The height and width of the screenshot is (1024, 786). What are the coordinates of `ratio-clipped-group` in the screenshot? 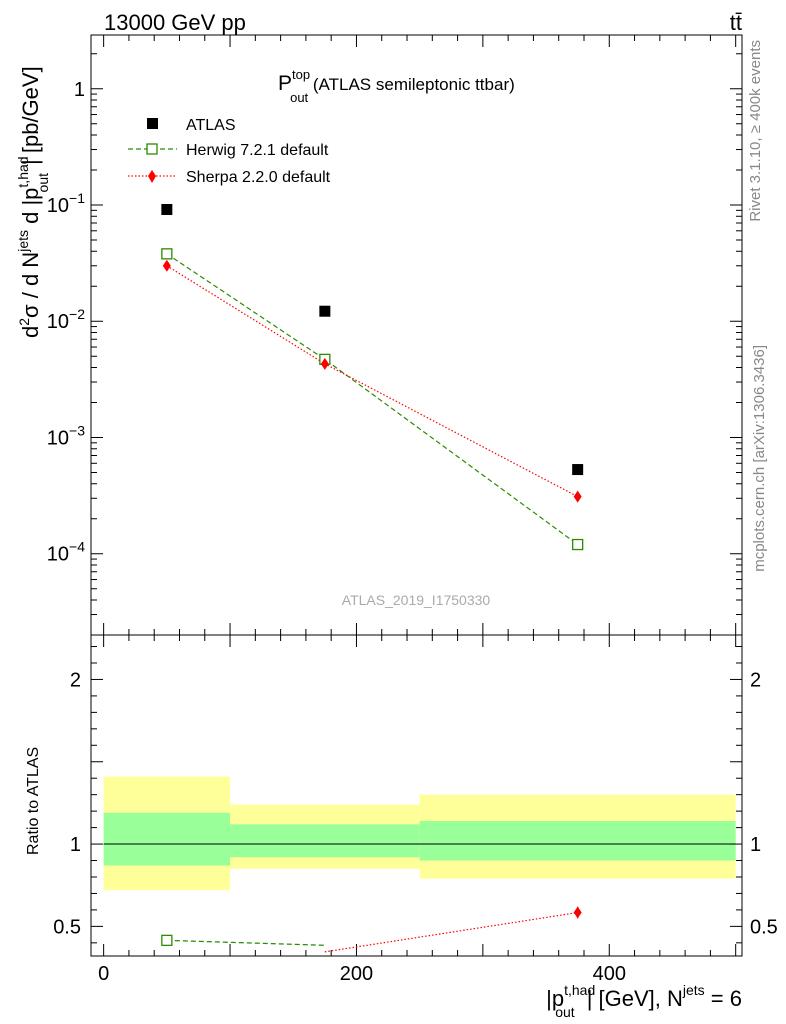 It's located at (371, 929).